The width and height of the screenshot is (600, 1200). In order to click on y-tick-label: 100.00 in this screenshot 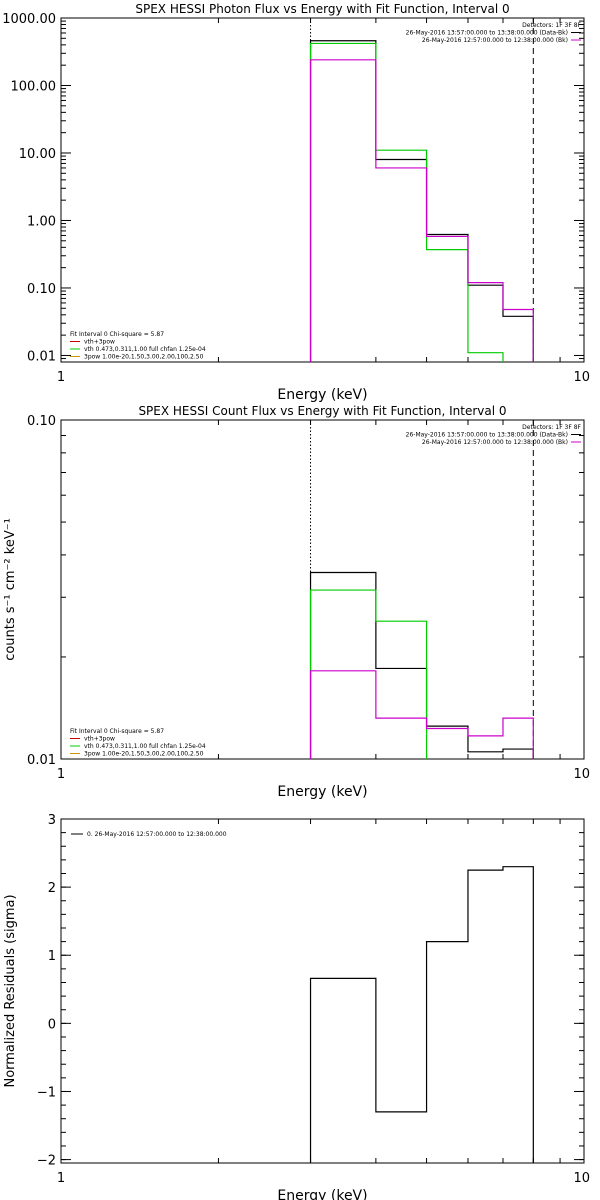, I will do `click(34, 86)`.